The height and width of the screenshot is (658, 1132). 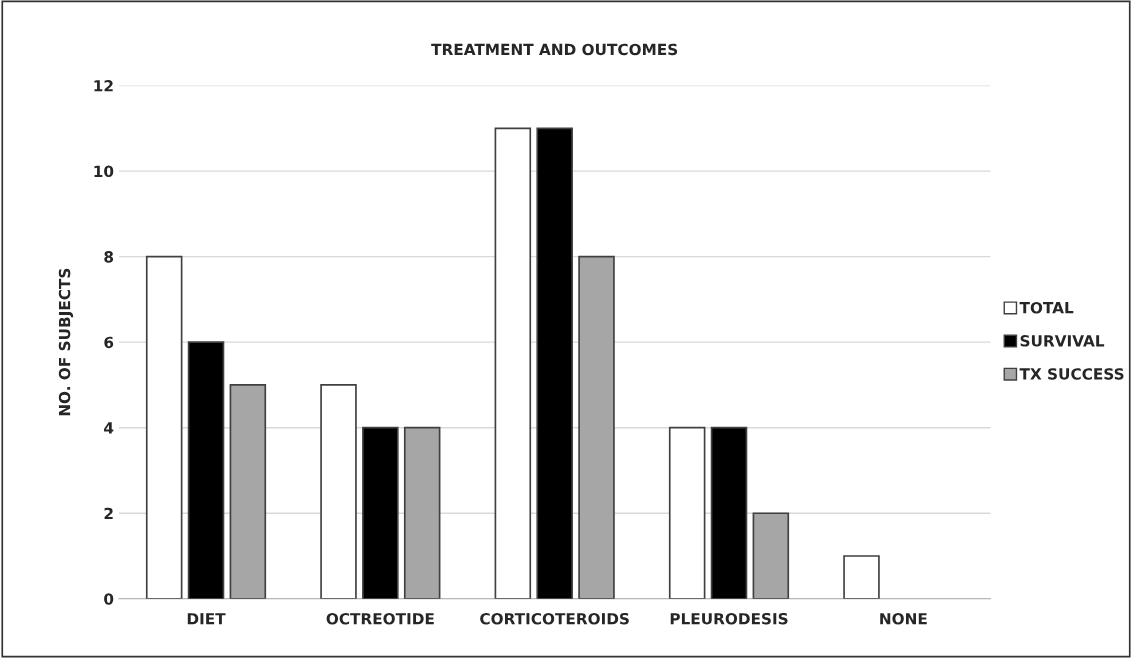 I want to click on x-tick-label: CORTICOTEROIDS, so click(x=554, y=618).